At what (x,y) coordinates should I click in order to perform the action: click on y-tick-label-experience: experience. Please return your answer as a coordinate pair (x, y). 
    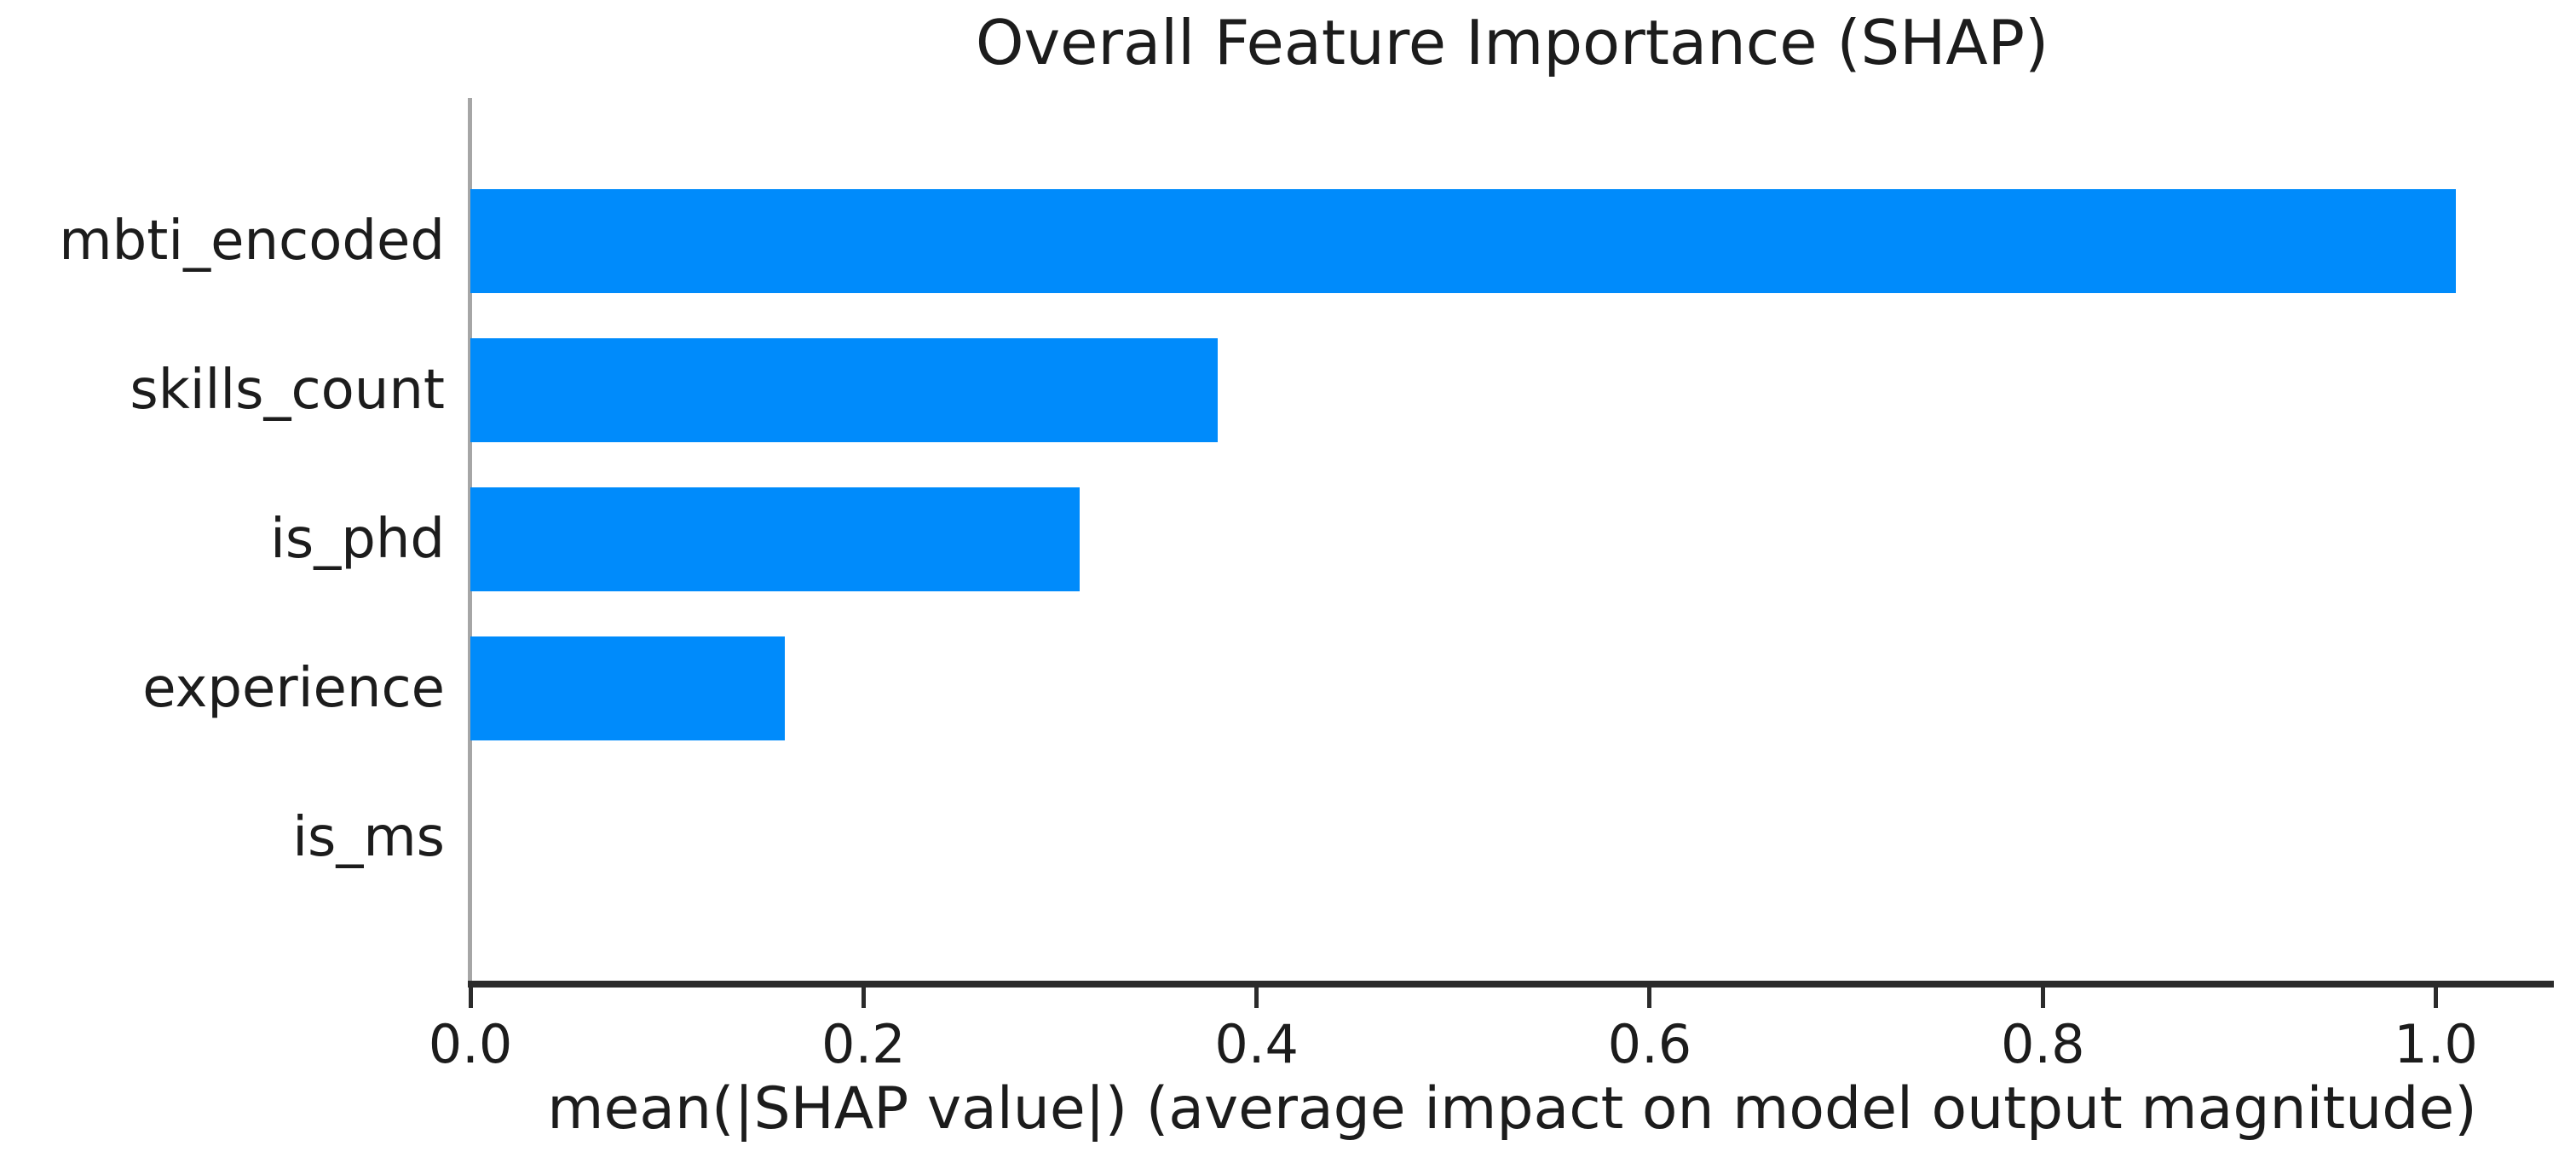
    Looking at the image, I should click on (293, 688).